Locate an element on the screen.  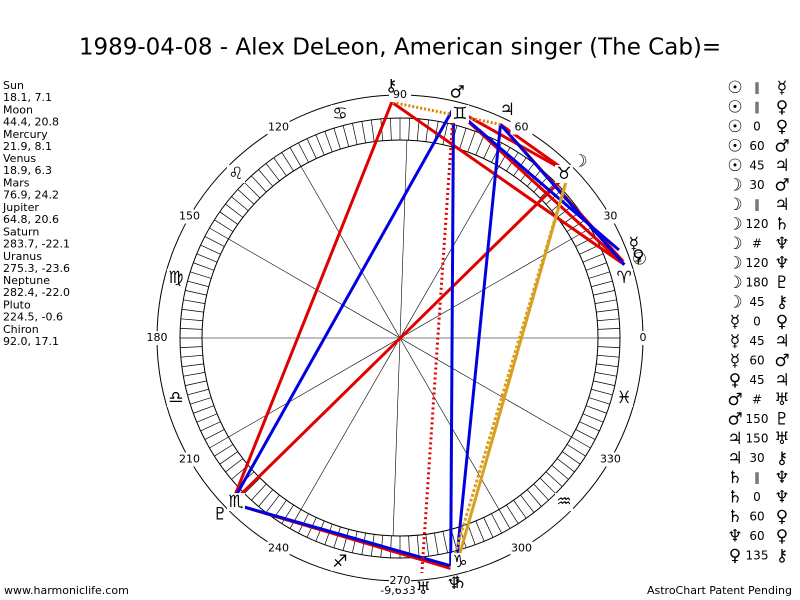
degree-label: 60 is located at coordinates (522, 127).